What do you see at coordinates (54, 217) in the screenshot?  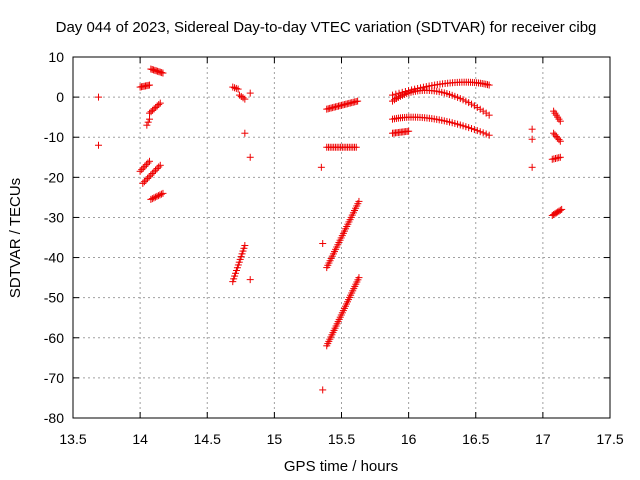 I see `y-tick-label: -30` at bounding box center [54, 217].